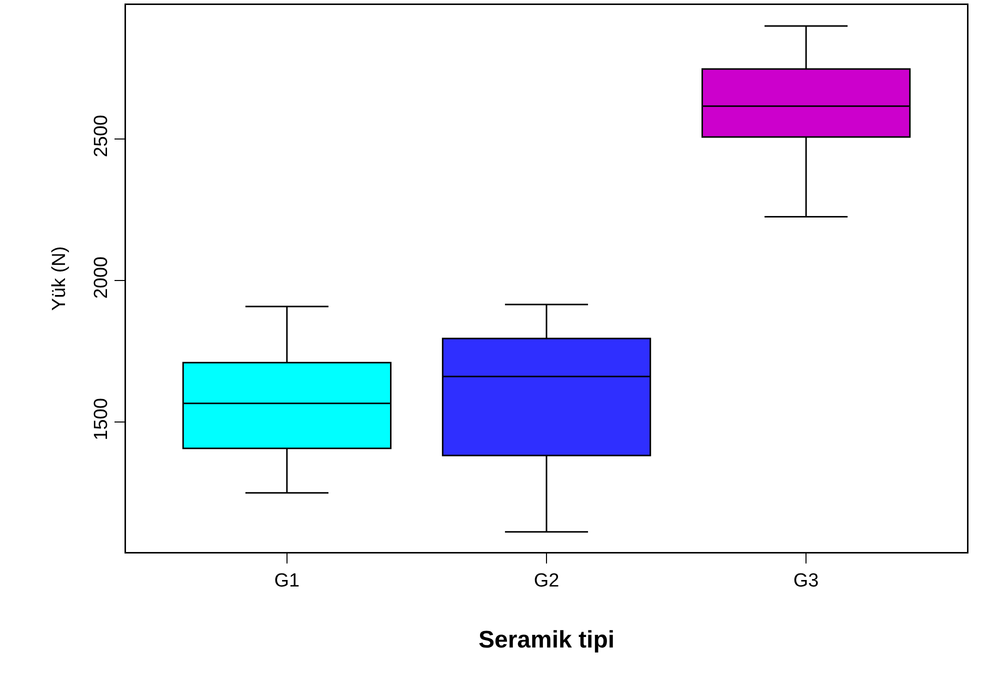 The height and width of the screenshot is (694, 984). I want to click on y-axis-title: Yük (N), so click(59, 278).